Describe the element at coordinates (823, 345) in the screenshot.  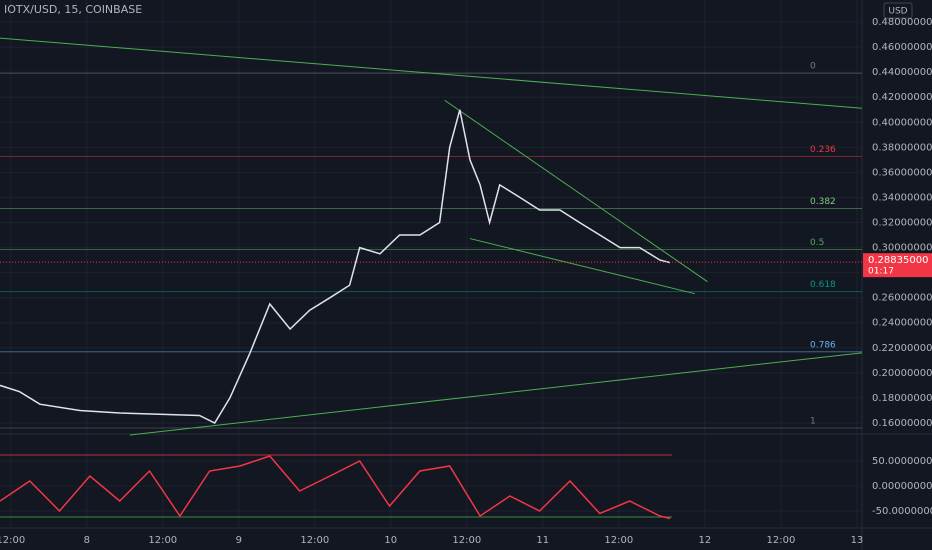
I see `fib-label: 0.786` at that location.